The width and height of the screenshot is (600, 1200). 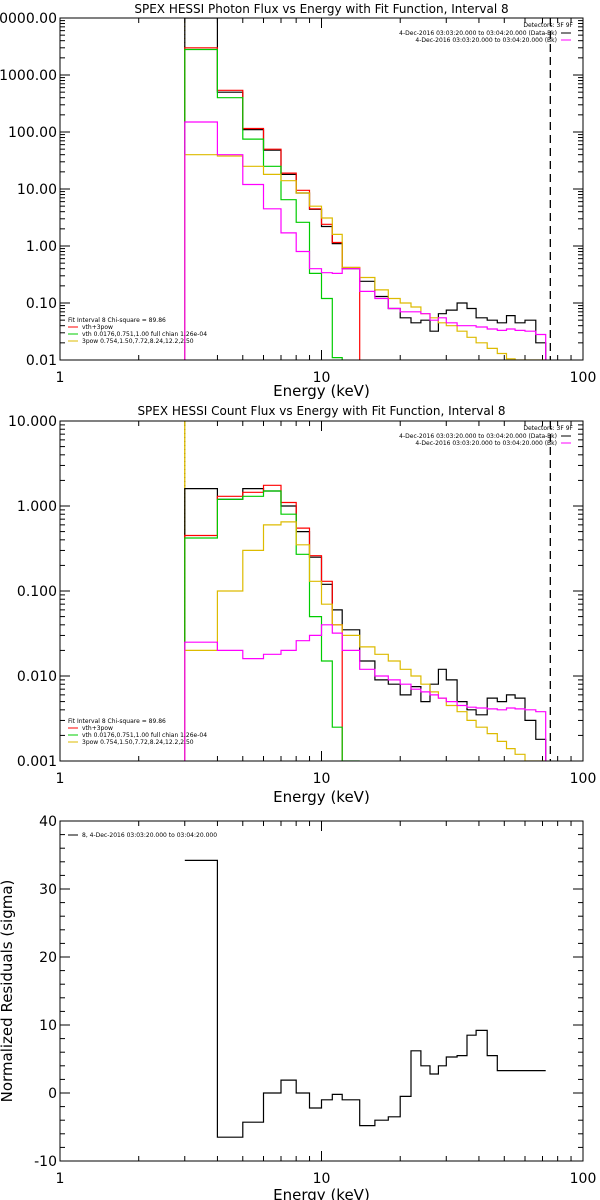 I want to click on y-tick-label: 0.010, so click(x=37, y=677).